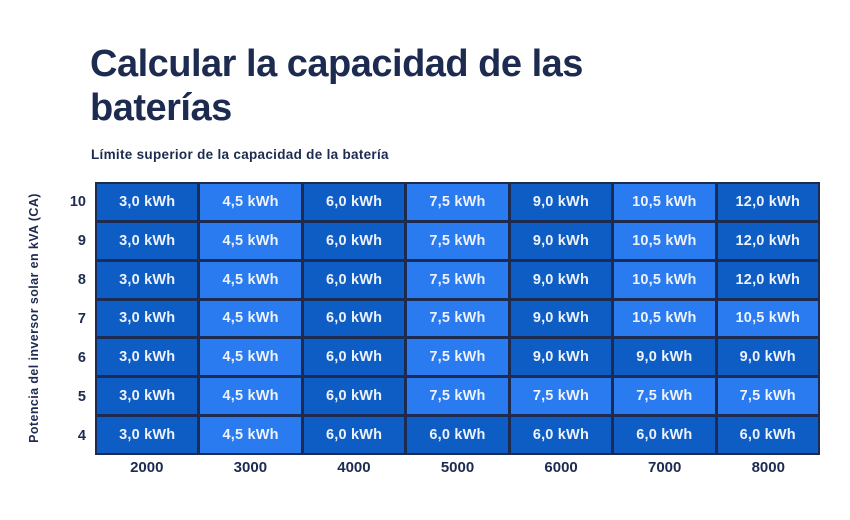  I want to click on x-tick-label: 6000, so click(561, 467).